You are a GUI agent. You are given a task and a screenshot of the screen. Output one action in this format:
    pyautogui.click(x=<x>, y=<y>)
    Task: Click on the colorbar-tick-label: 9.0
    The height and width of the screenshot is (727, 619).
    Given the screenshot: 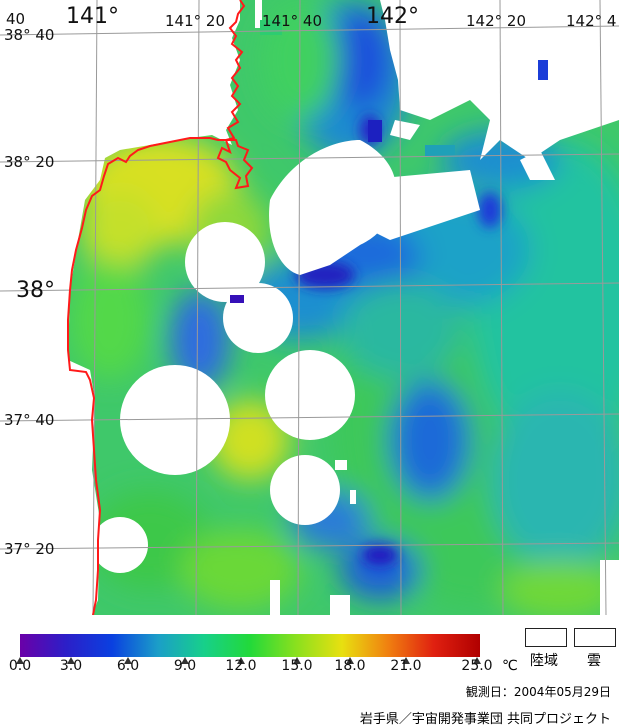 What is the action you would take?
    pyautogui.click(x=185, y=666)
    